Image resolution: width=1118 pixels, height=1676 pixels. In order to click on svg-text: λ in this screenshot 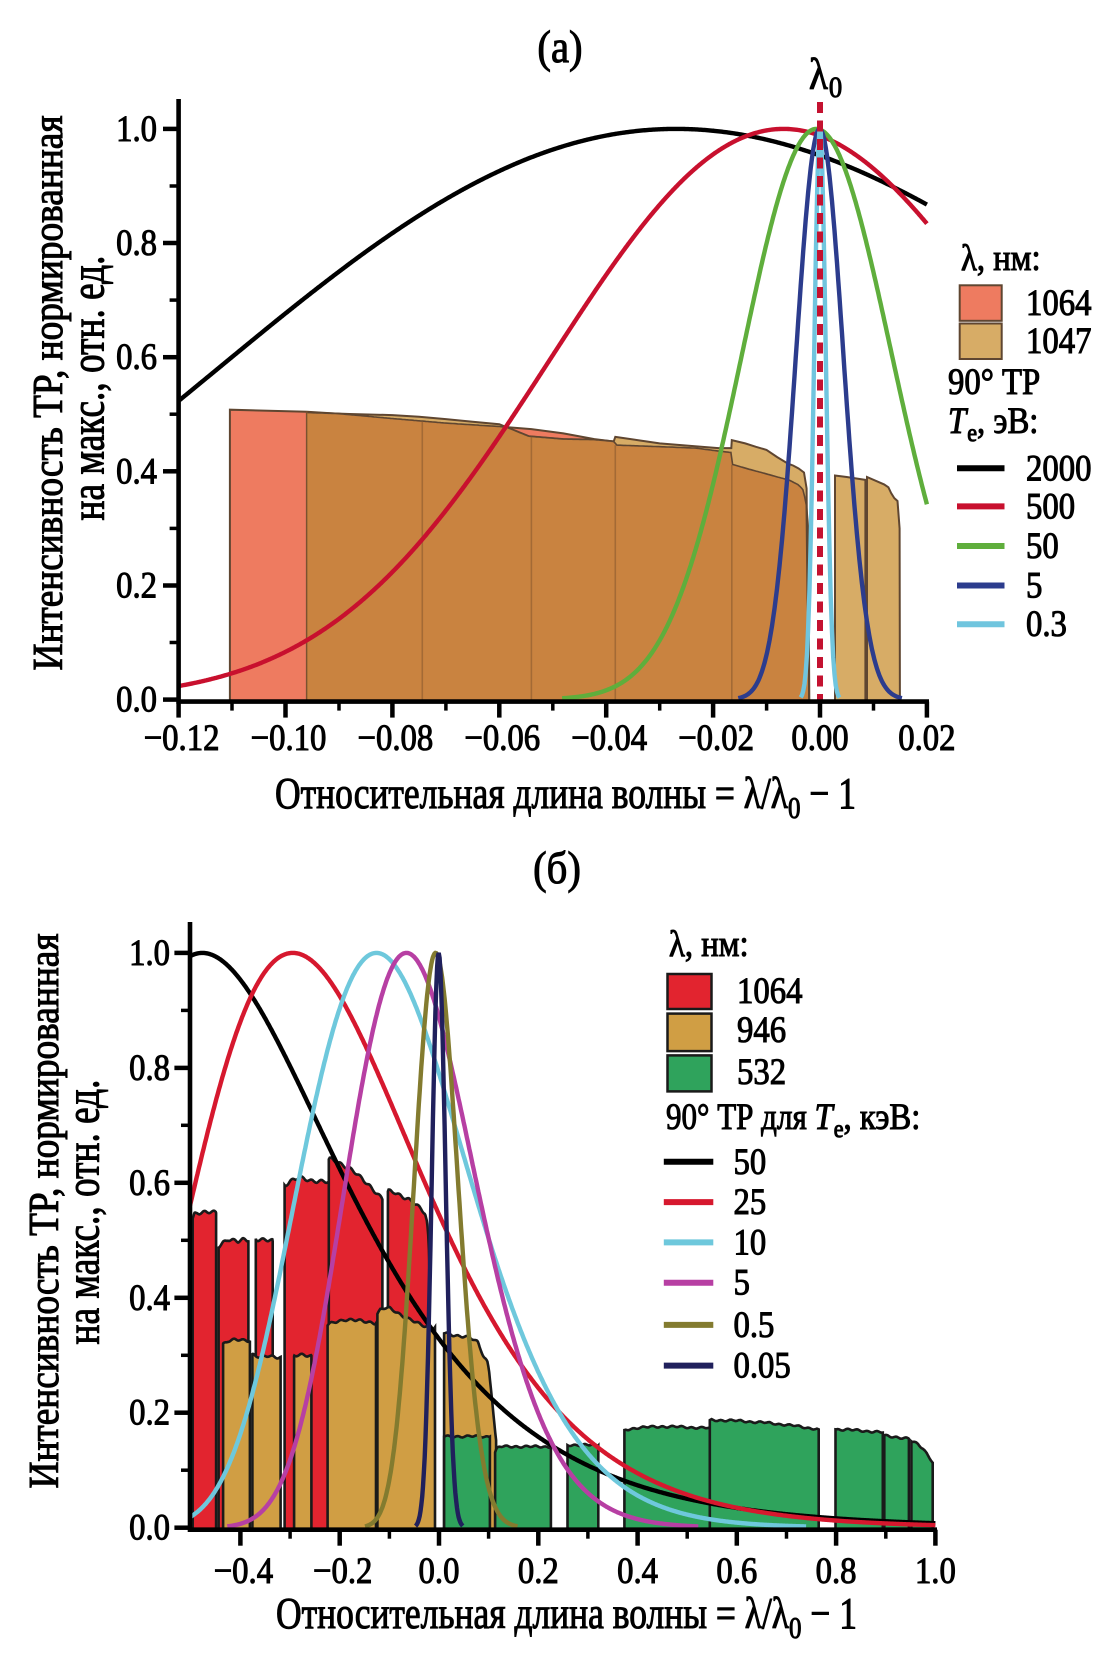, I will do `click(818, 74)`.